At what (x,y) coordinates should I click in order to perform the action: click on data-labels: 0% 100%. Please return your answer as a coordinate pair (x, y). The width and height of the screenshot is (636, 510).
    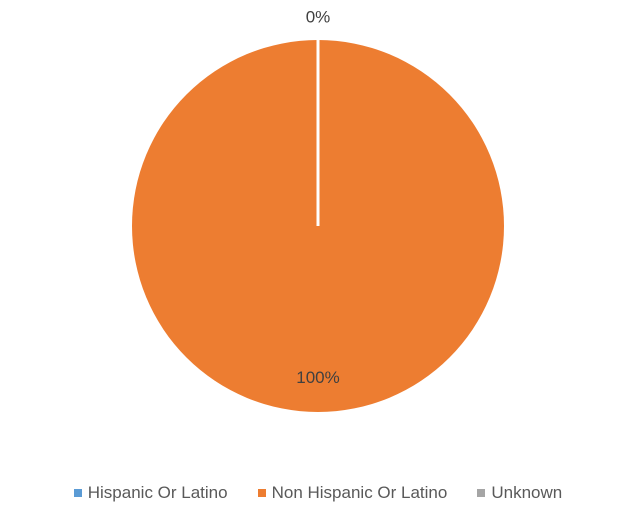
    Looking at the image, I should click on (317, 197).